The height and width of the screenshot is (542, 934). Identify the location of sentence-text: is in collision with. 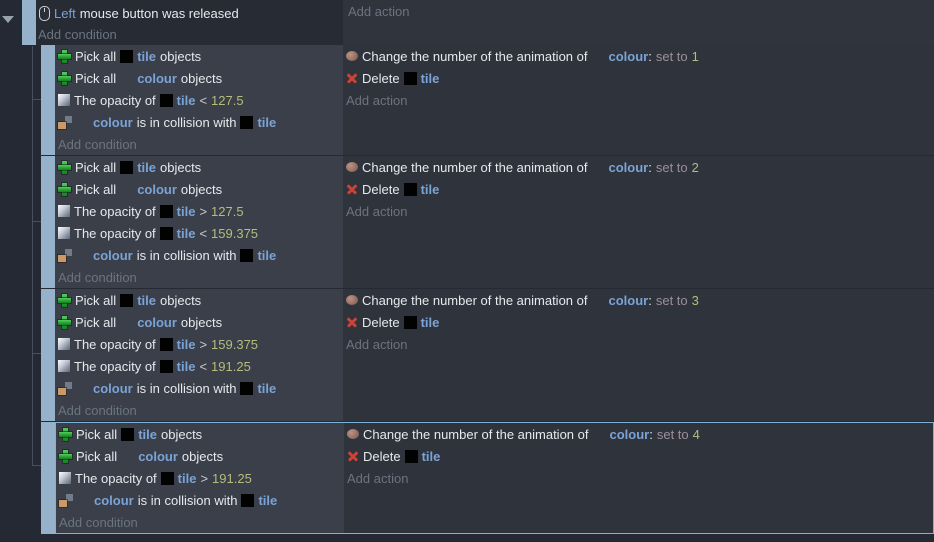
(186, 388).